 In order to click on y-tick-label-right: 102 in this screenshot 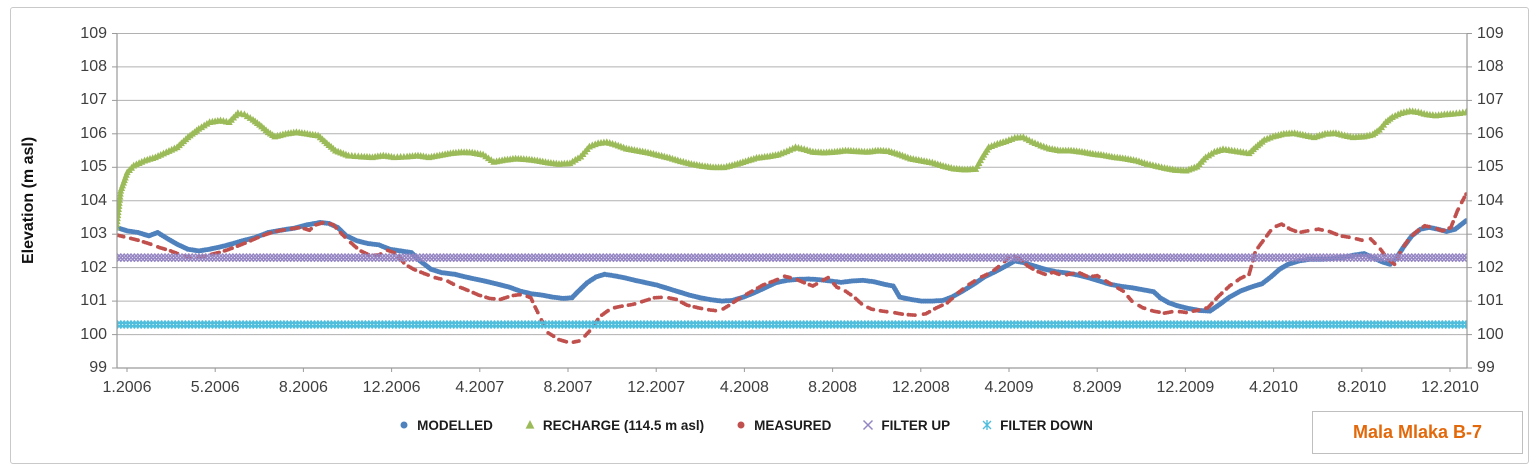, I will do `click(1490, 267)`.